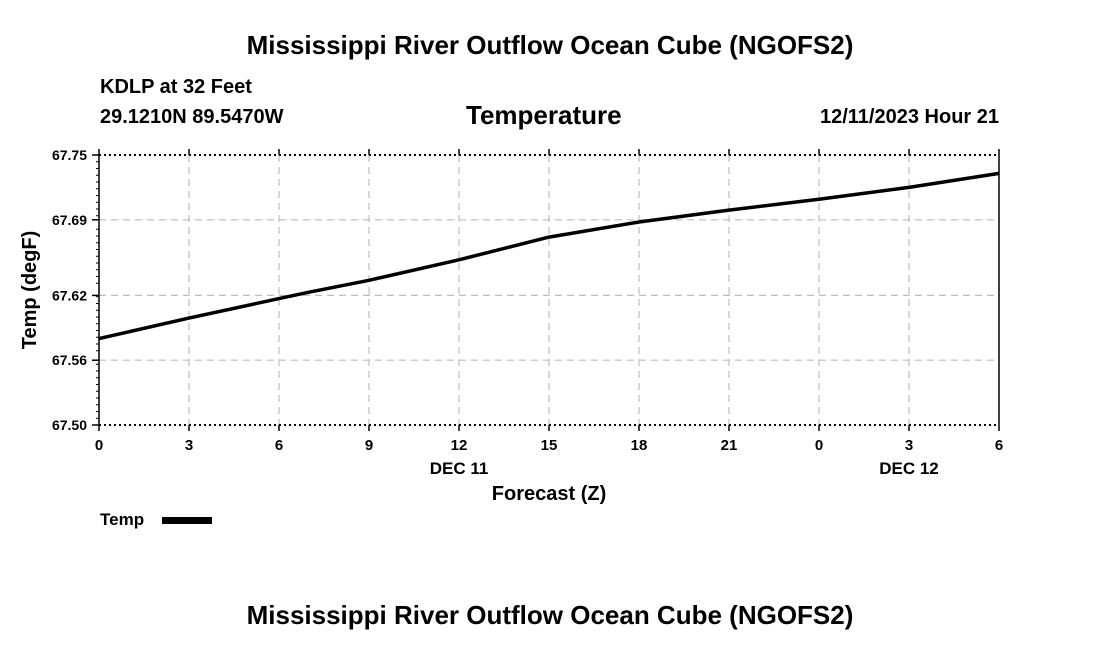 This screenshot has width=1100, height=650. What do you see at coordinates (369, 445) in the screenshot?
I see `x-tick-label: 9` at bounding box center [369, 445].